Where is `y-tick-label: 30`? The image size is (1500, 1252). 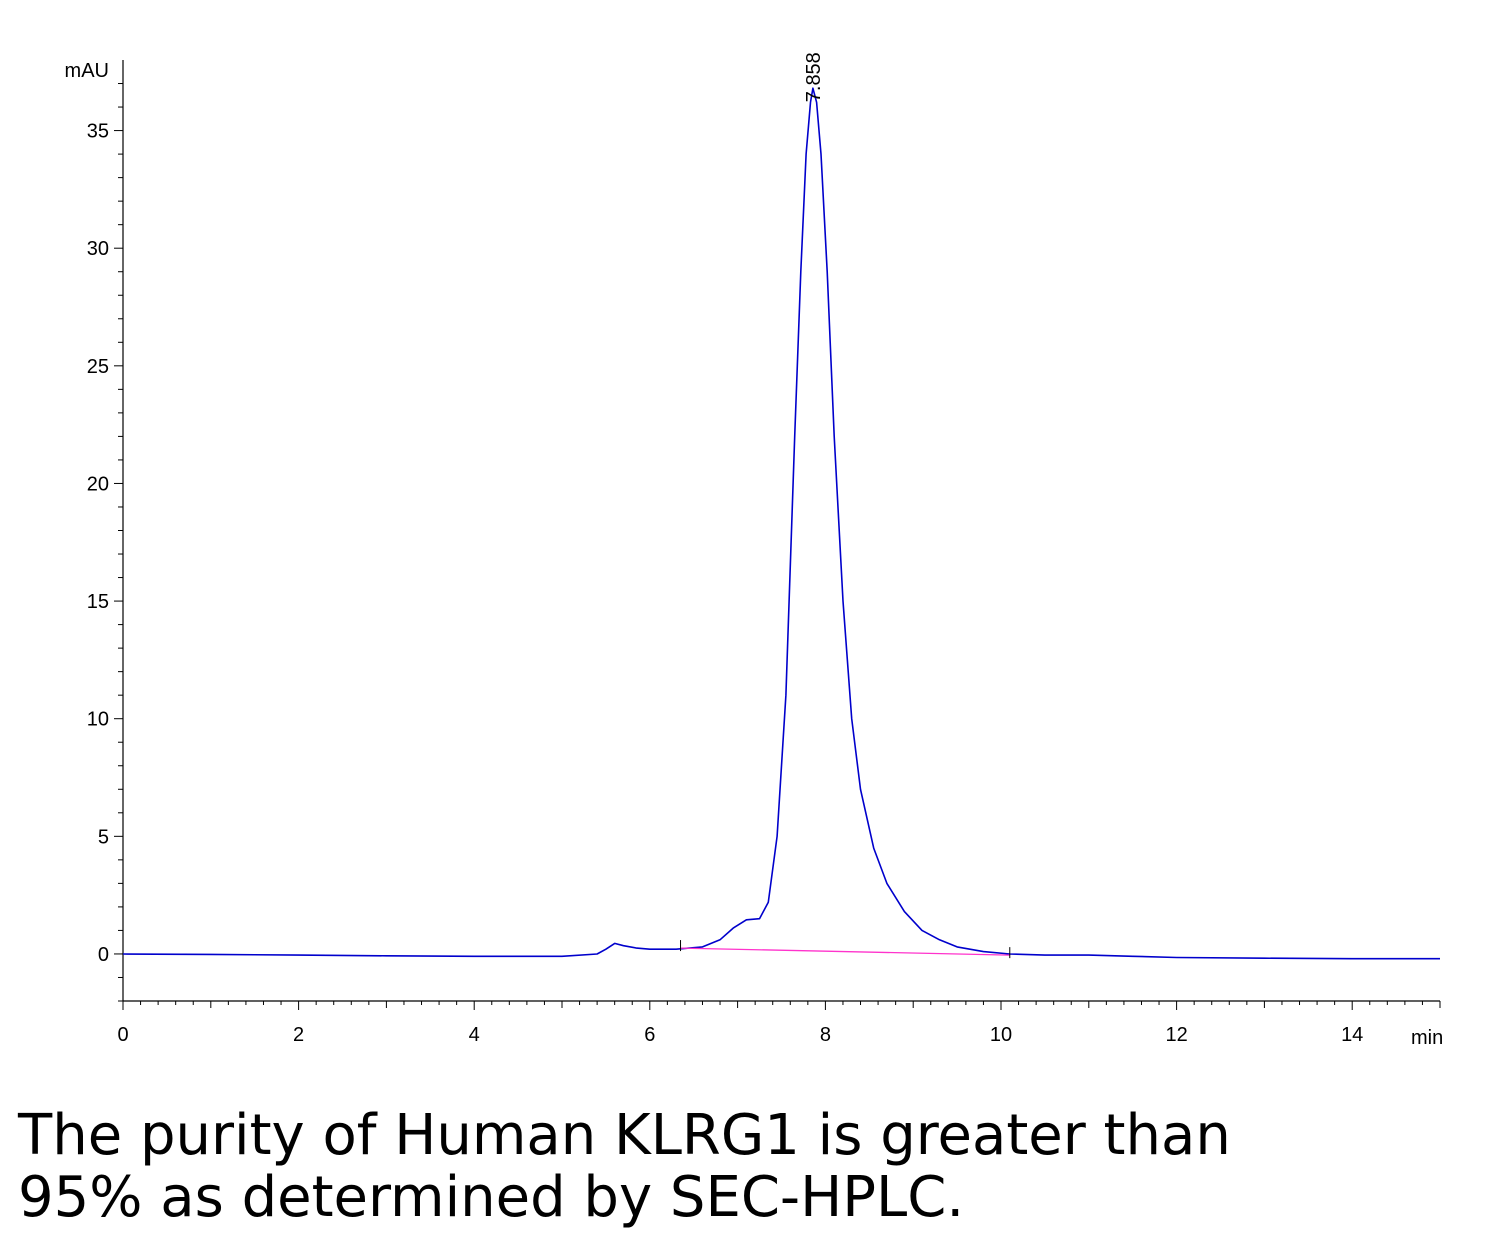
y-tick-label: 30 is located at coordinates (98, 249).